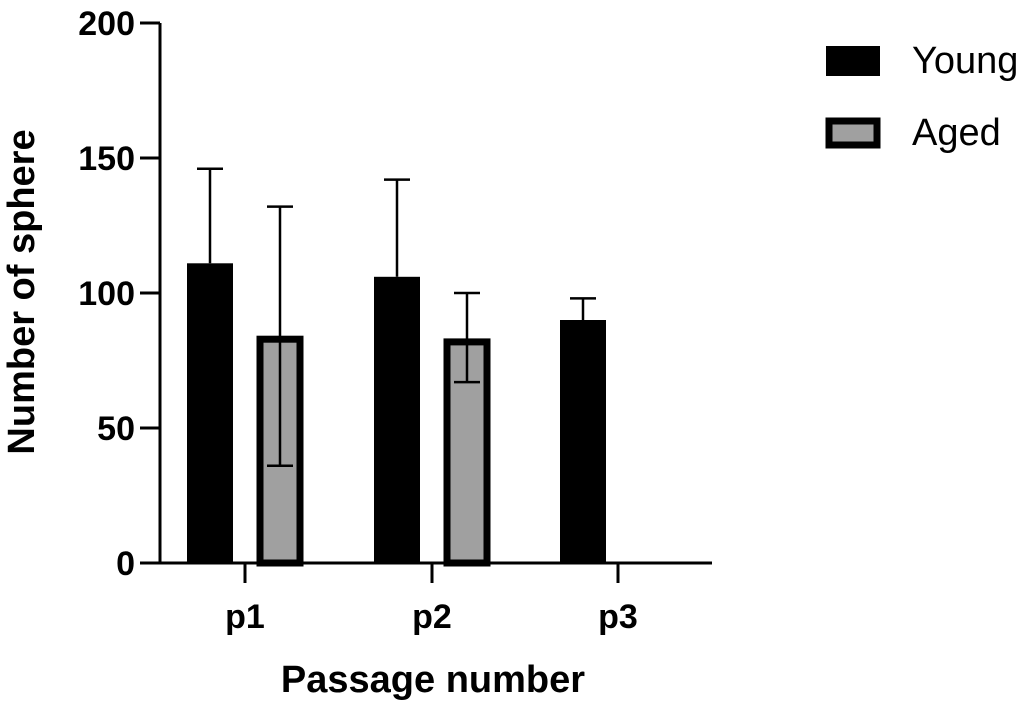 This screenshot has width=1034, height=707. I want to click on x-tick-label: p2, so click(432, 617).